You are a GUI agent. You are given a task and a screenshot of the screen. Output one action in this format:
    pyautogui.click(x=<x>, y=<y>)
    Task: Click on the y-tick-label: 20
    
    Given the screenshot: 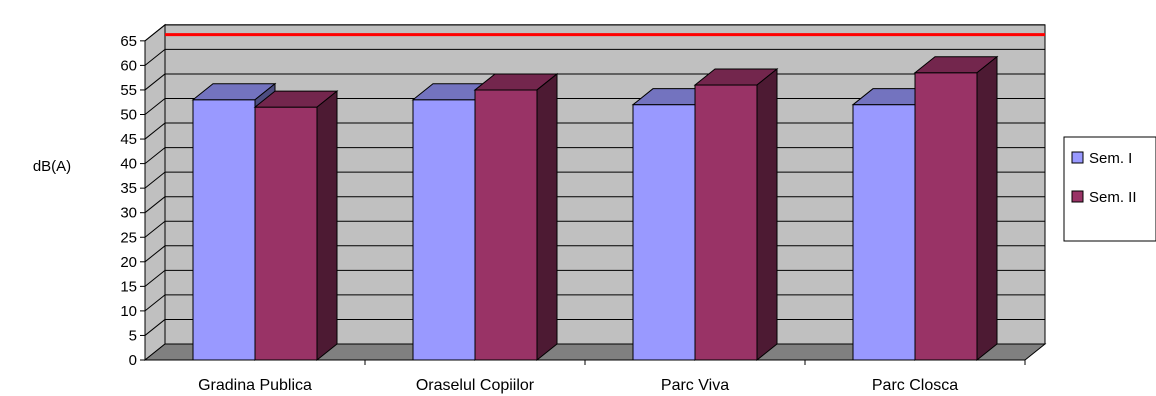 What is the action you would take?
    pyautogui.click(x=128, y=262)
    